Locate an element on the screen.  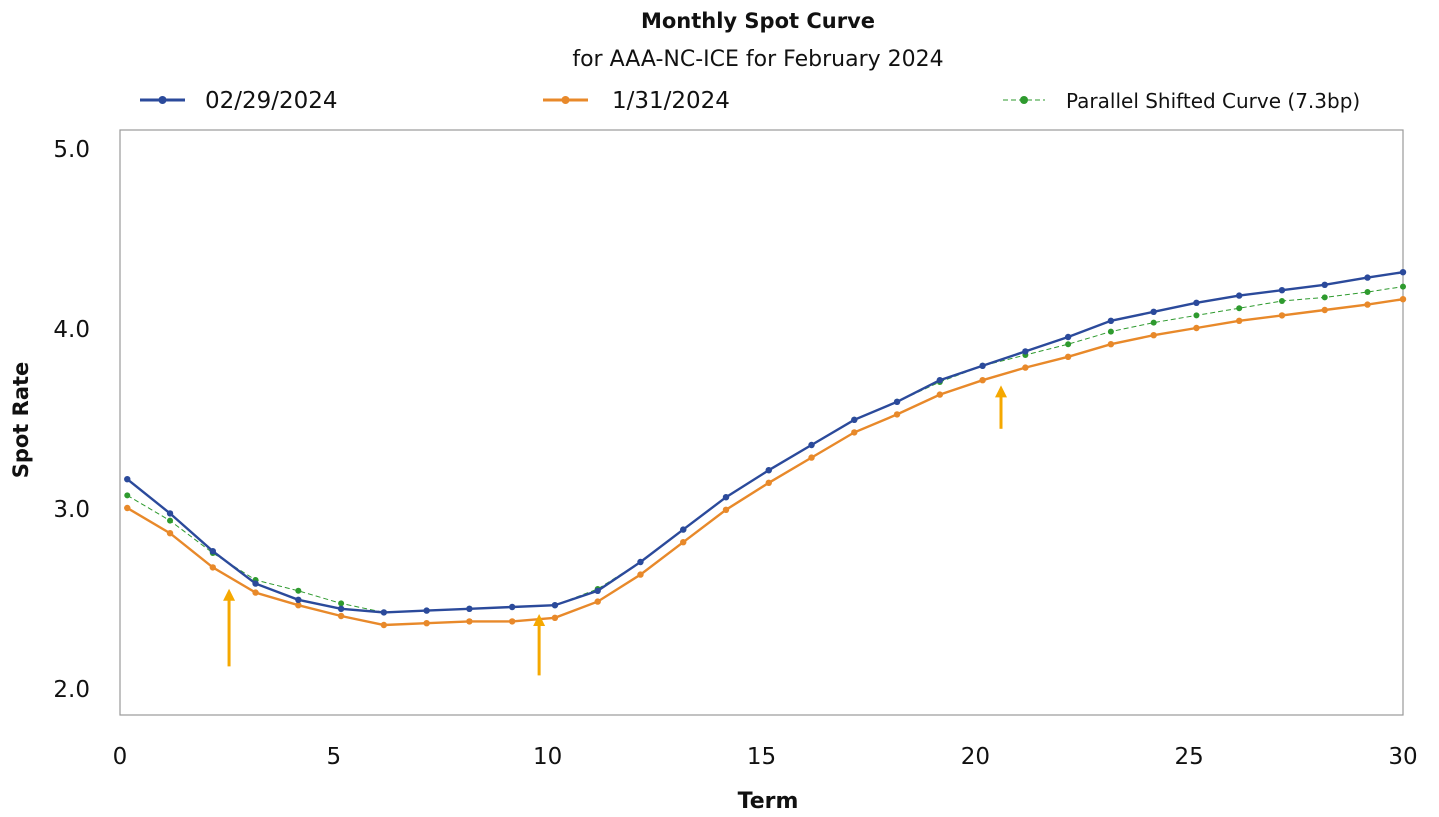
y-tick-label: 5.0 is located at coordinates (71, 150).